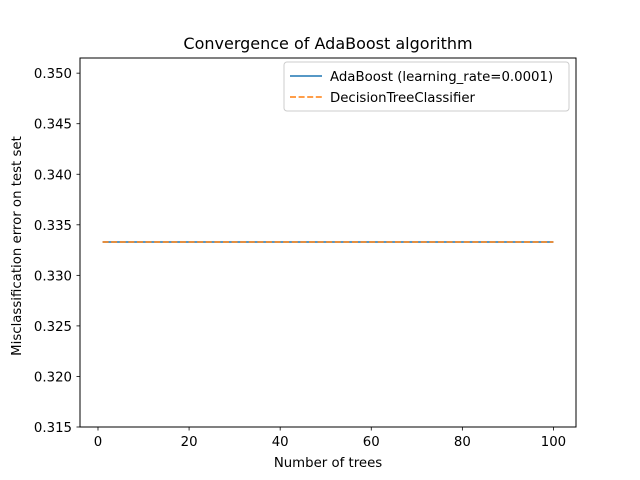 The width and height of the screenshot is (640, 480). I want to click on y-tick-label-4: 0.335, so click(53, 226).